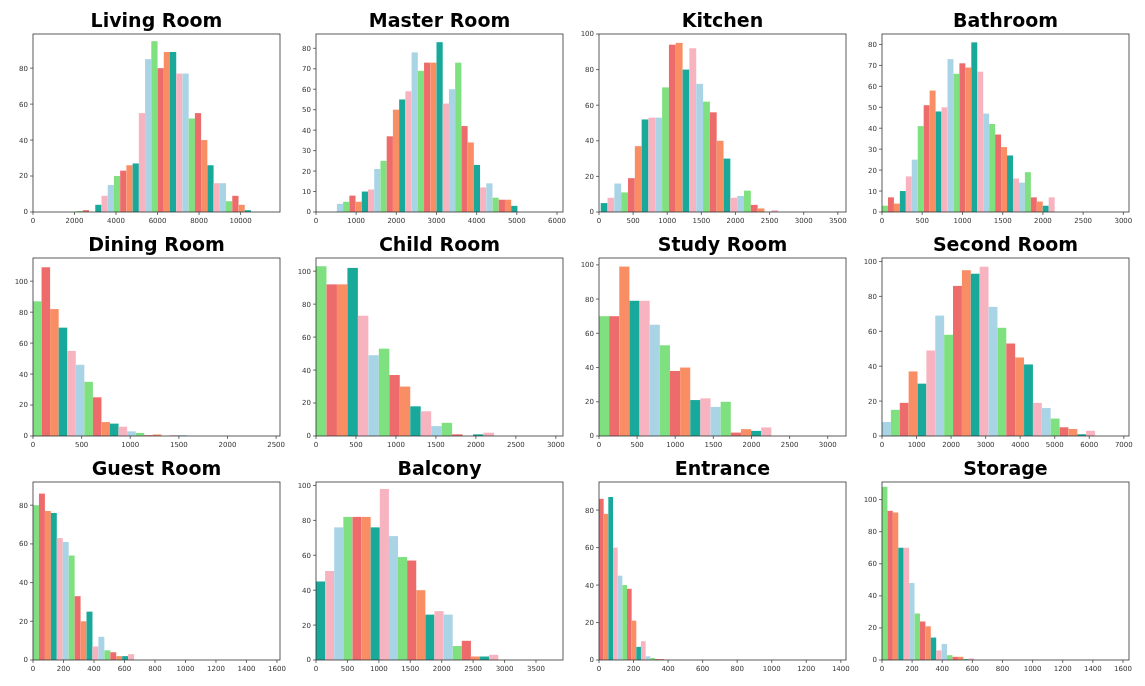 The width and height of the screenshot is (1145, 686). Describe the element at coordinates (439, 20) in the screenshot. I see `chart-title: Master Room` at that location.